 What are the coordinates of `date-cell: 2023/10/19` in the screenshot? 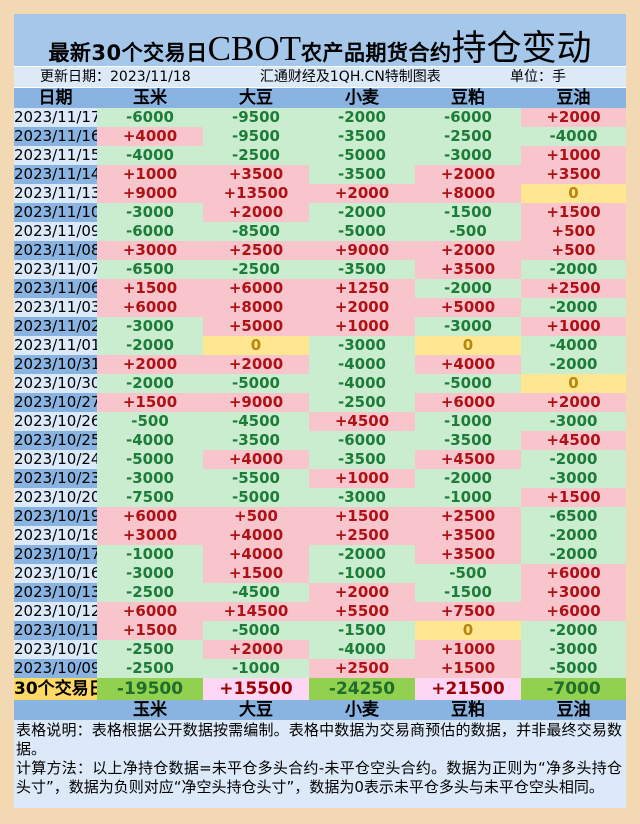 It's located at (55, 516).